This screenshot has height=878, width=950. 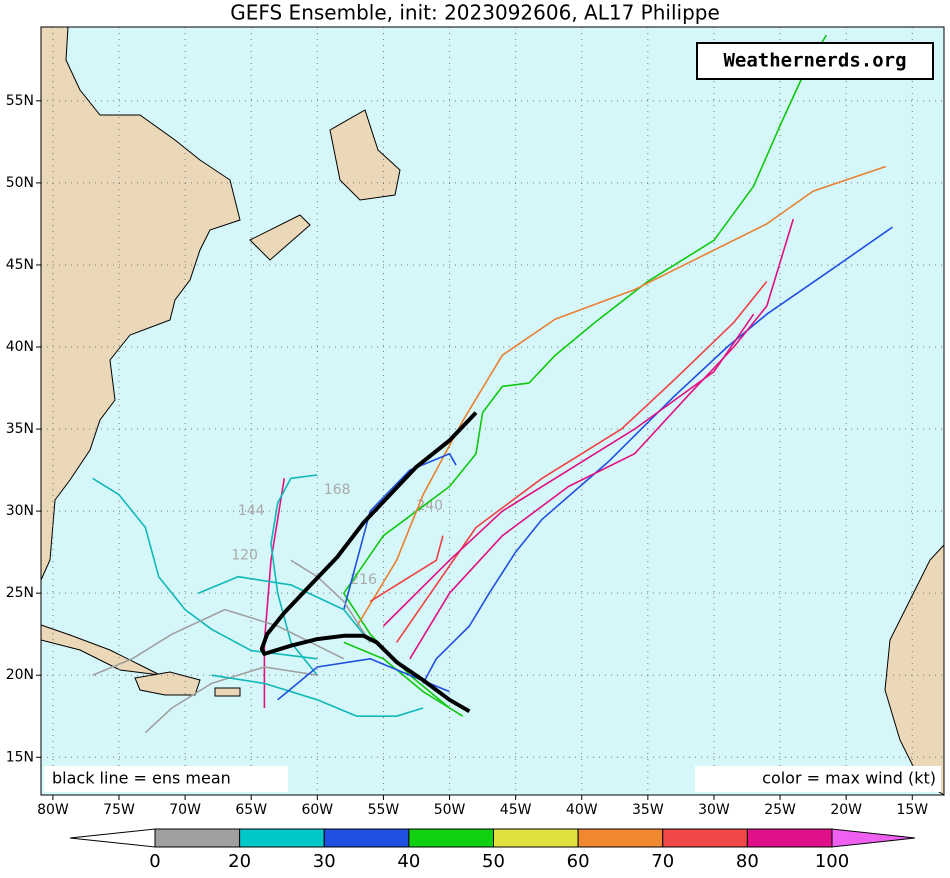 I want to click on y-tick-label: 35N, so click(x=20, y=429).